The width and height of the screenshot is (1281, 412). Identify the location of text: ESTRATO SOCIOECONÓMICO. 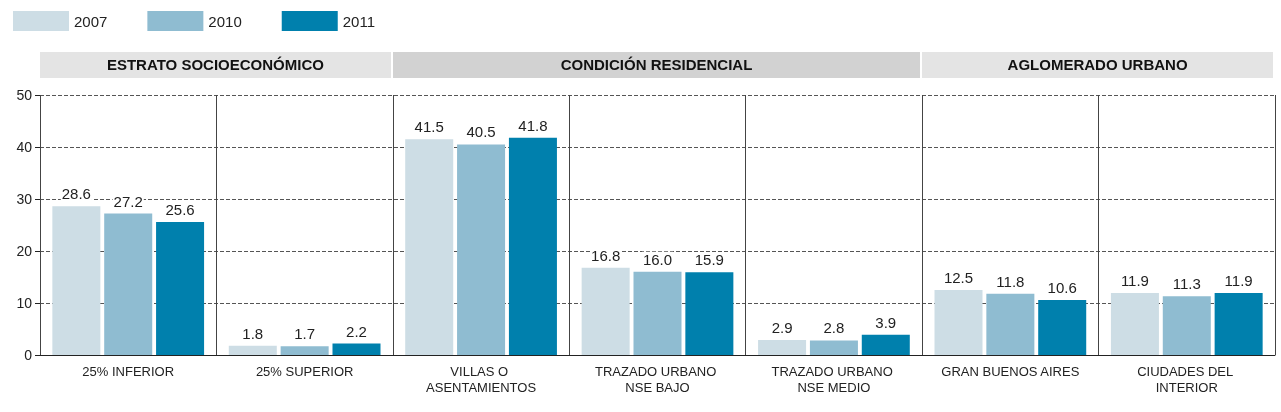
(215, 65).